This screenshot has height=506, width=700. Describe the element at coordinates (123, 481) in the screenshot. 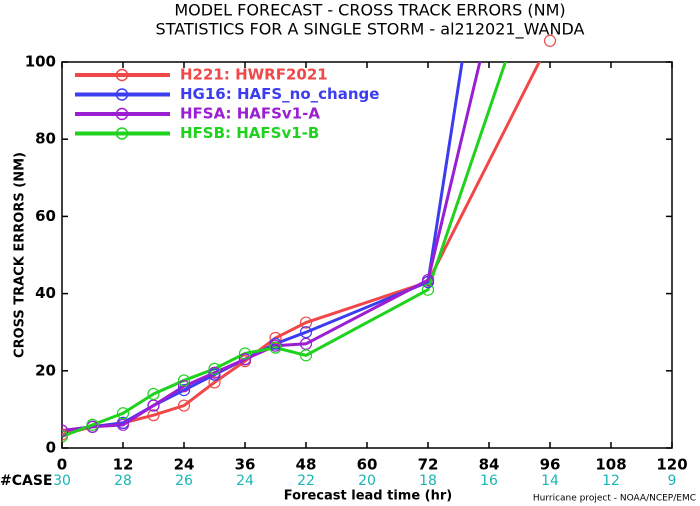

I see `case-count: 28` at that location.